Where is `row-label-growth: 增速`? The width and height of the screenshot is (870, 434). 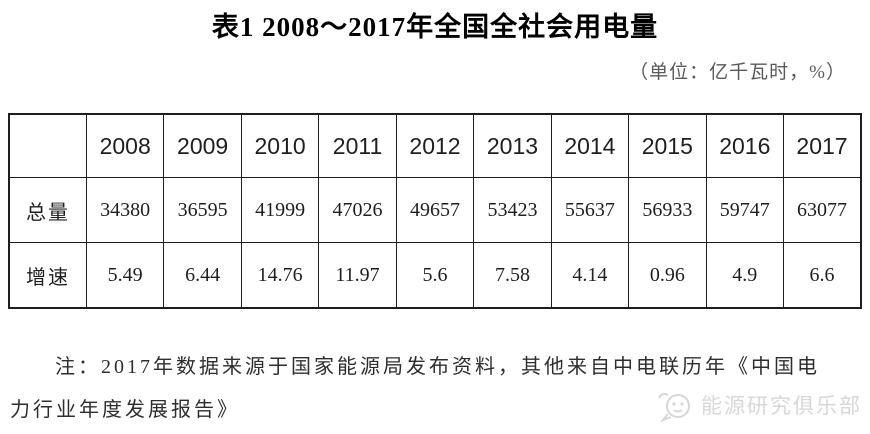
row-label-growth: 增速 is located at coordinates (47, 275).